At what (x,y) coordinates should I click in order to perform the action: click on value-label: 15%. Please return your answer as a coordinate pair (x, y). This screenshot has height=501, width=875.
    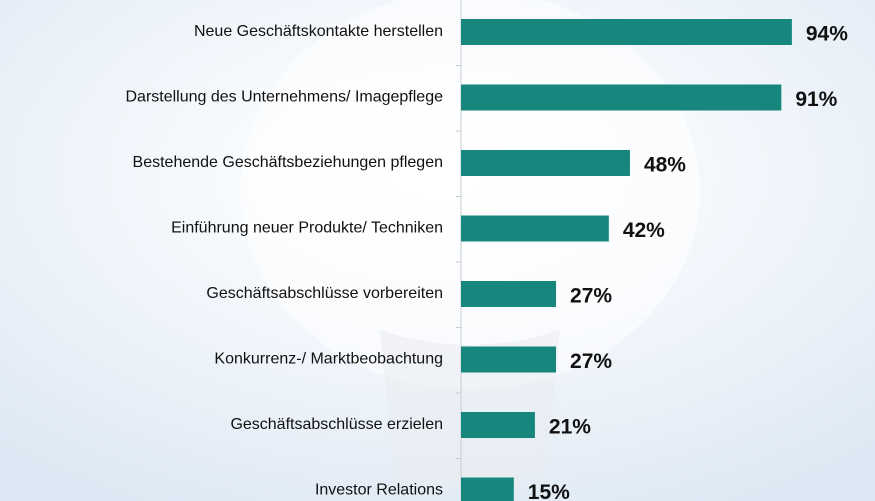
    Looking at the image, I should click on (549, 491).